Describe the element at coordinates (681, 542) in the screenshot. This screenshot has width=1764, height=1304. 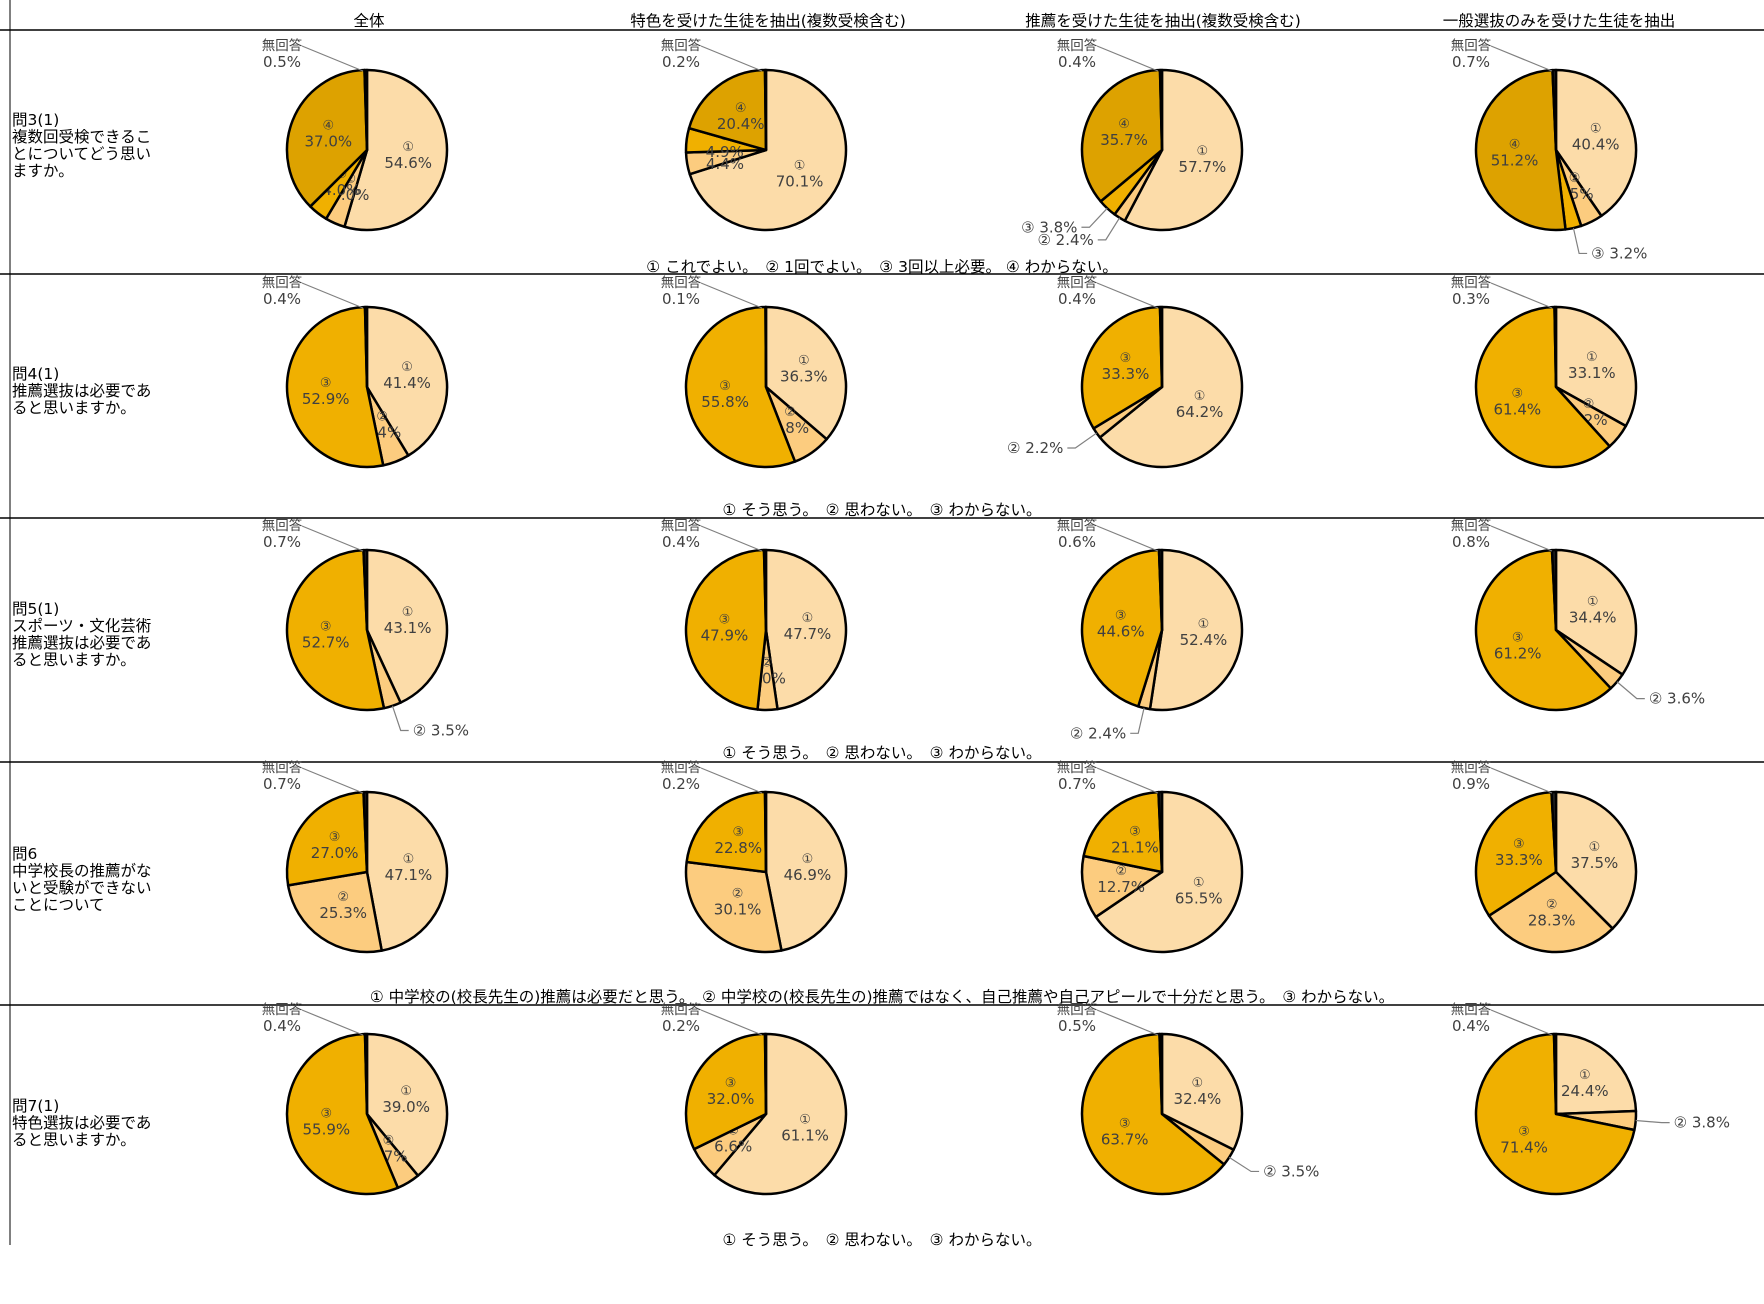
I see `noanswer-value-label: 0.4%` at that location.